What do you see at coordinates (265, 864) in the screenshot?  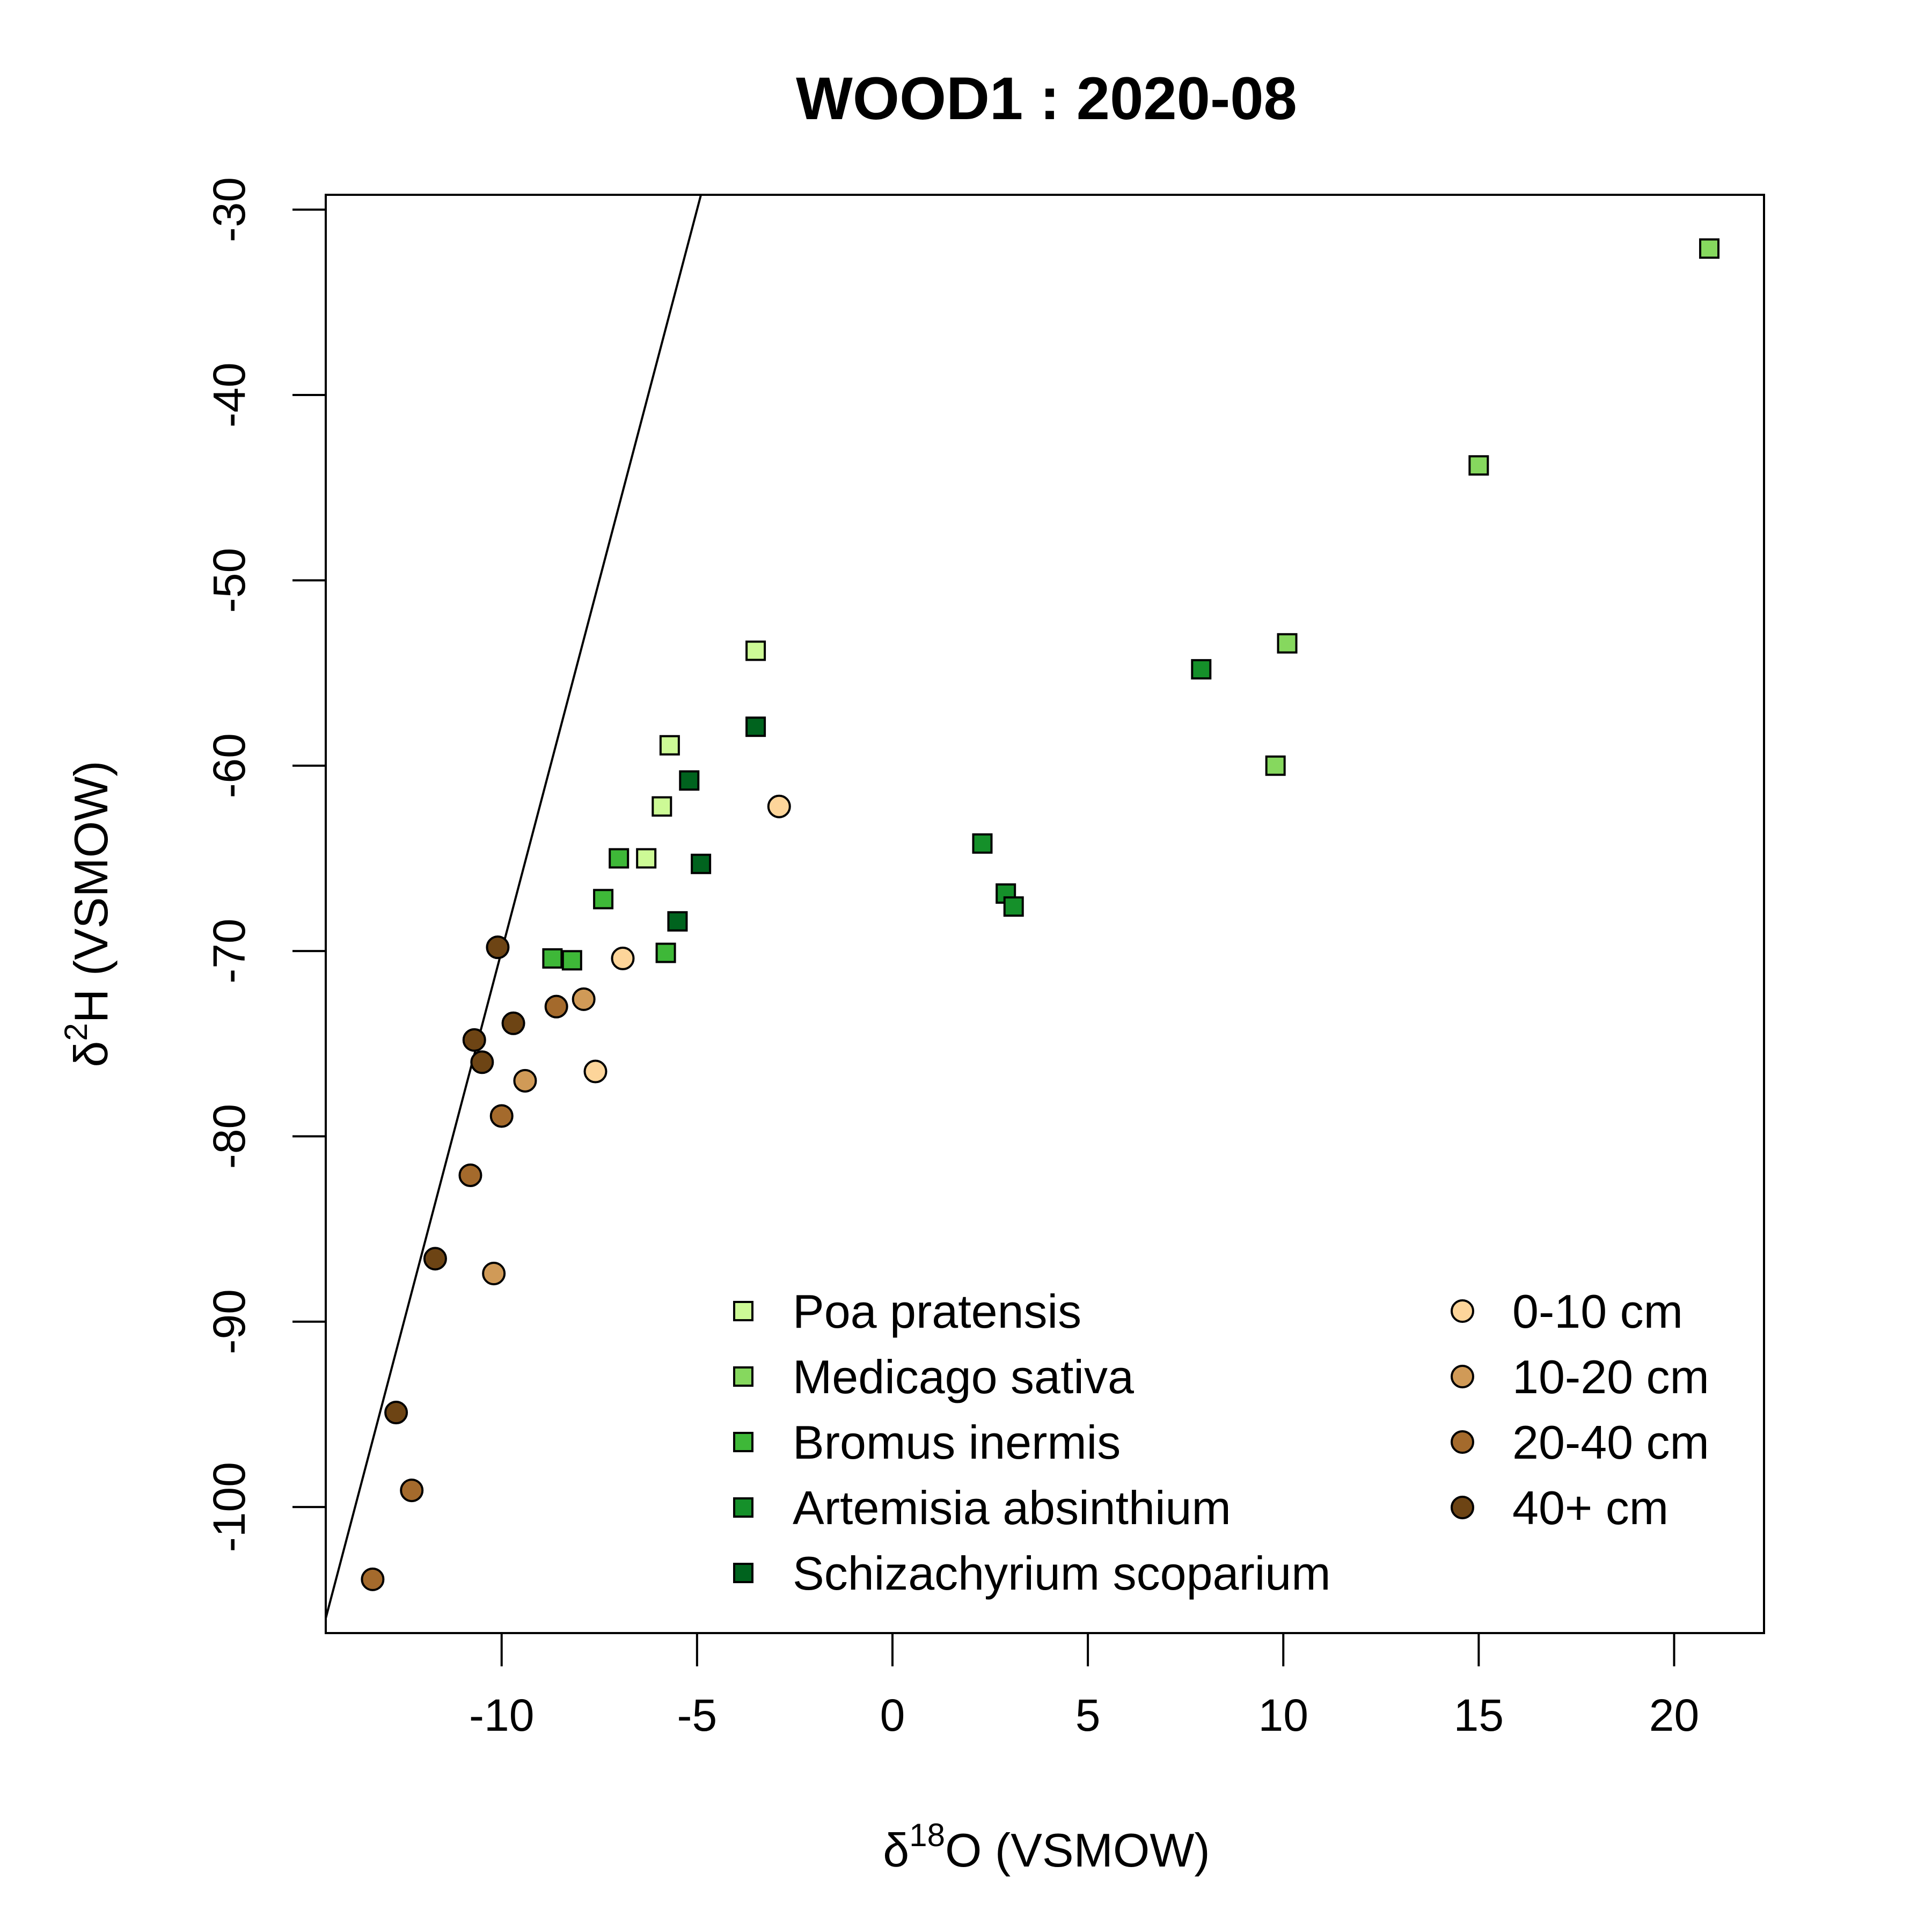 I see `y-axis: -100 -90 -80 -70 -60 -50 -40 -30` at bounding box center [265, 864].